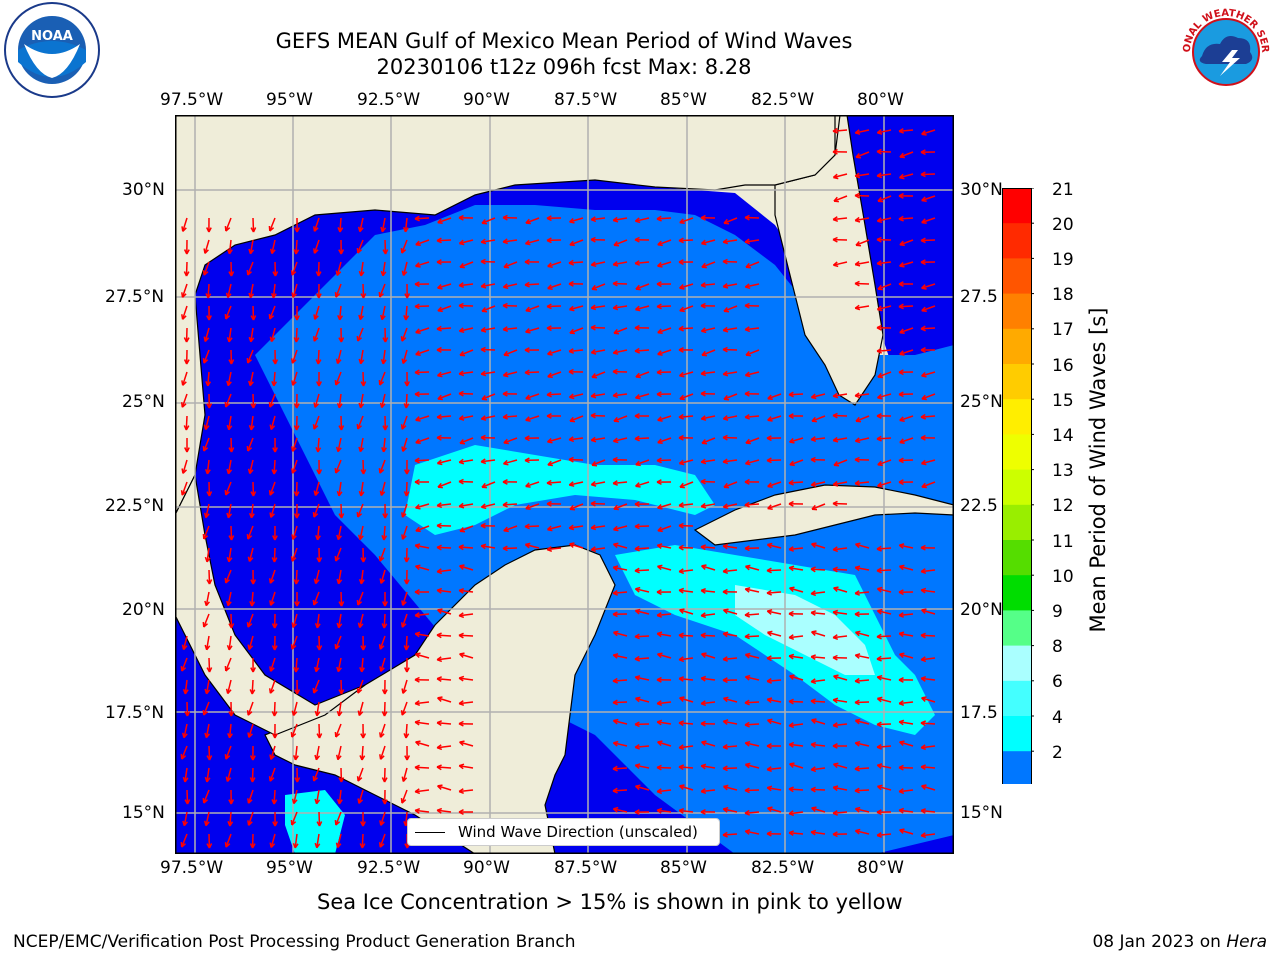  What do you see at coordinates (586, 868) in the screenshot?
I see `lon-label-bottom-5: 87.5°W` at bounding box center [586, 868].